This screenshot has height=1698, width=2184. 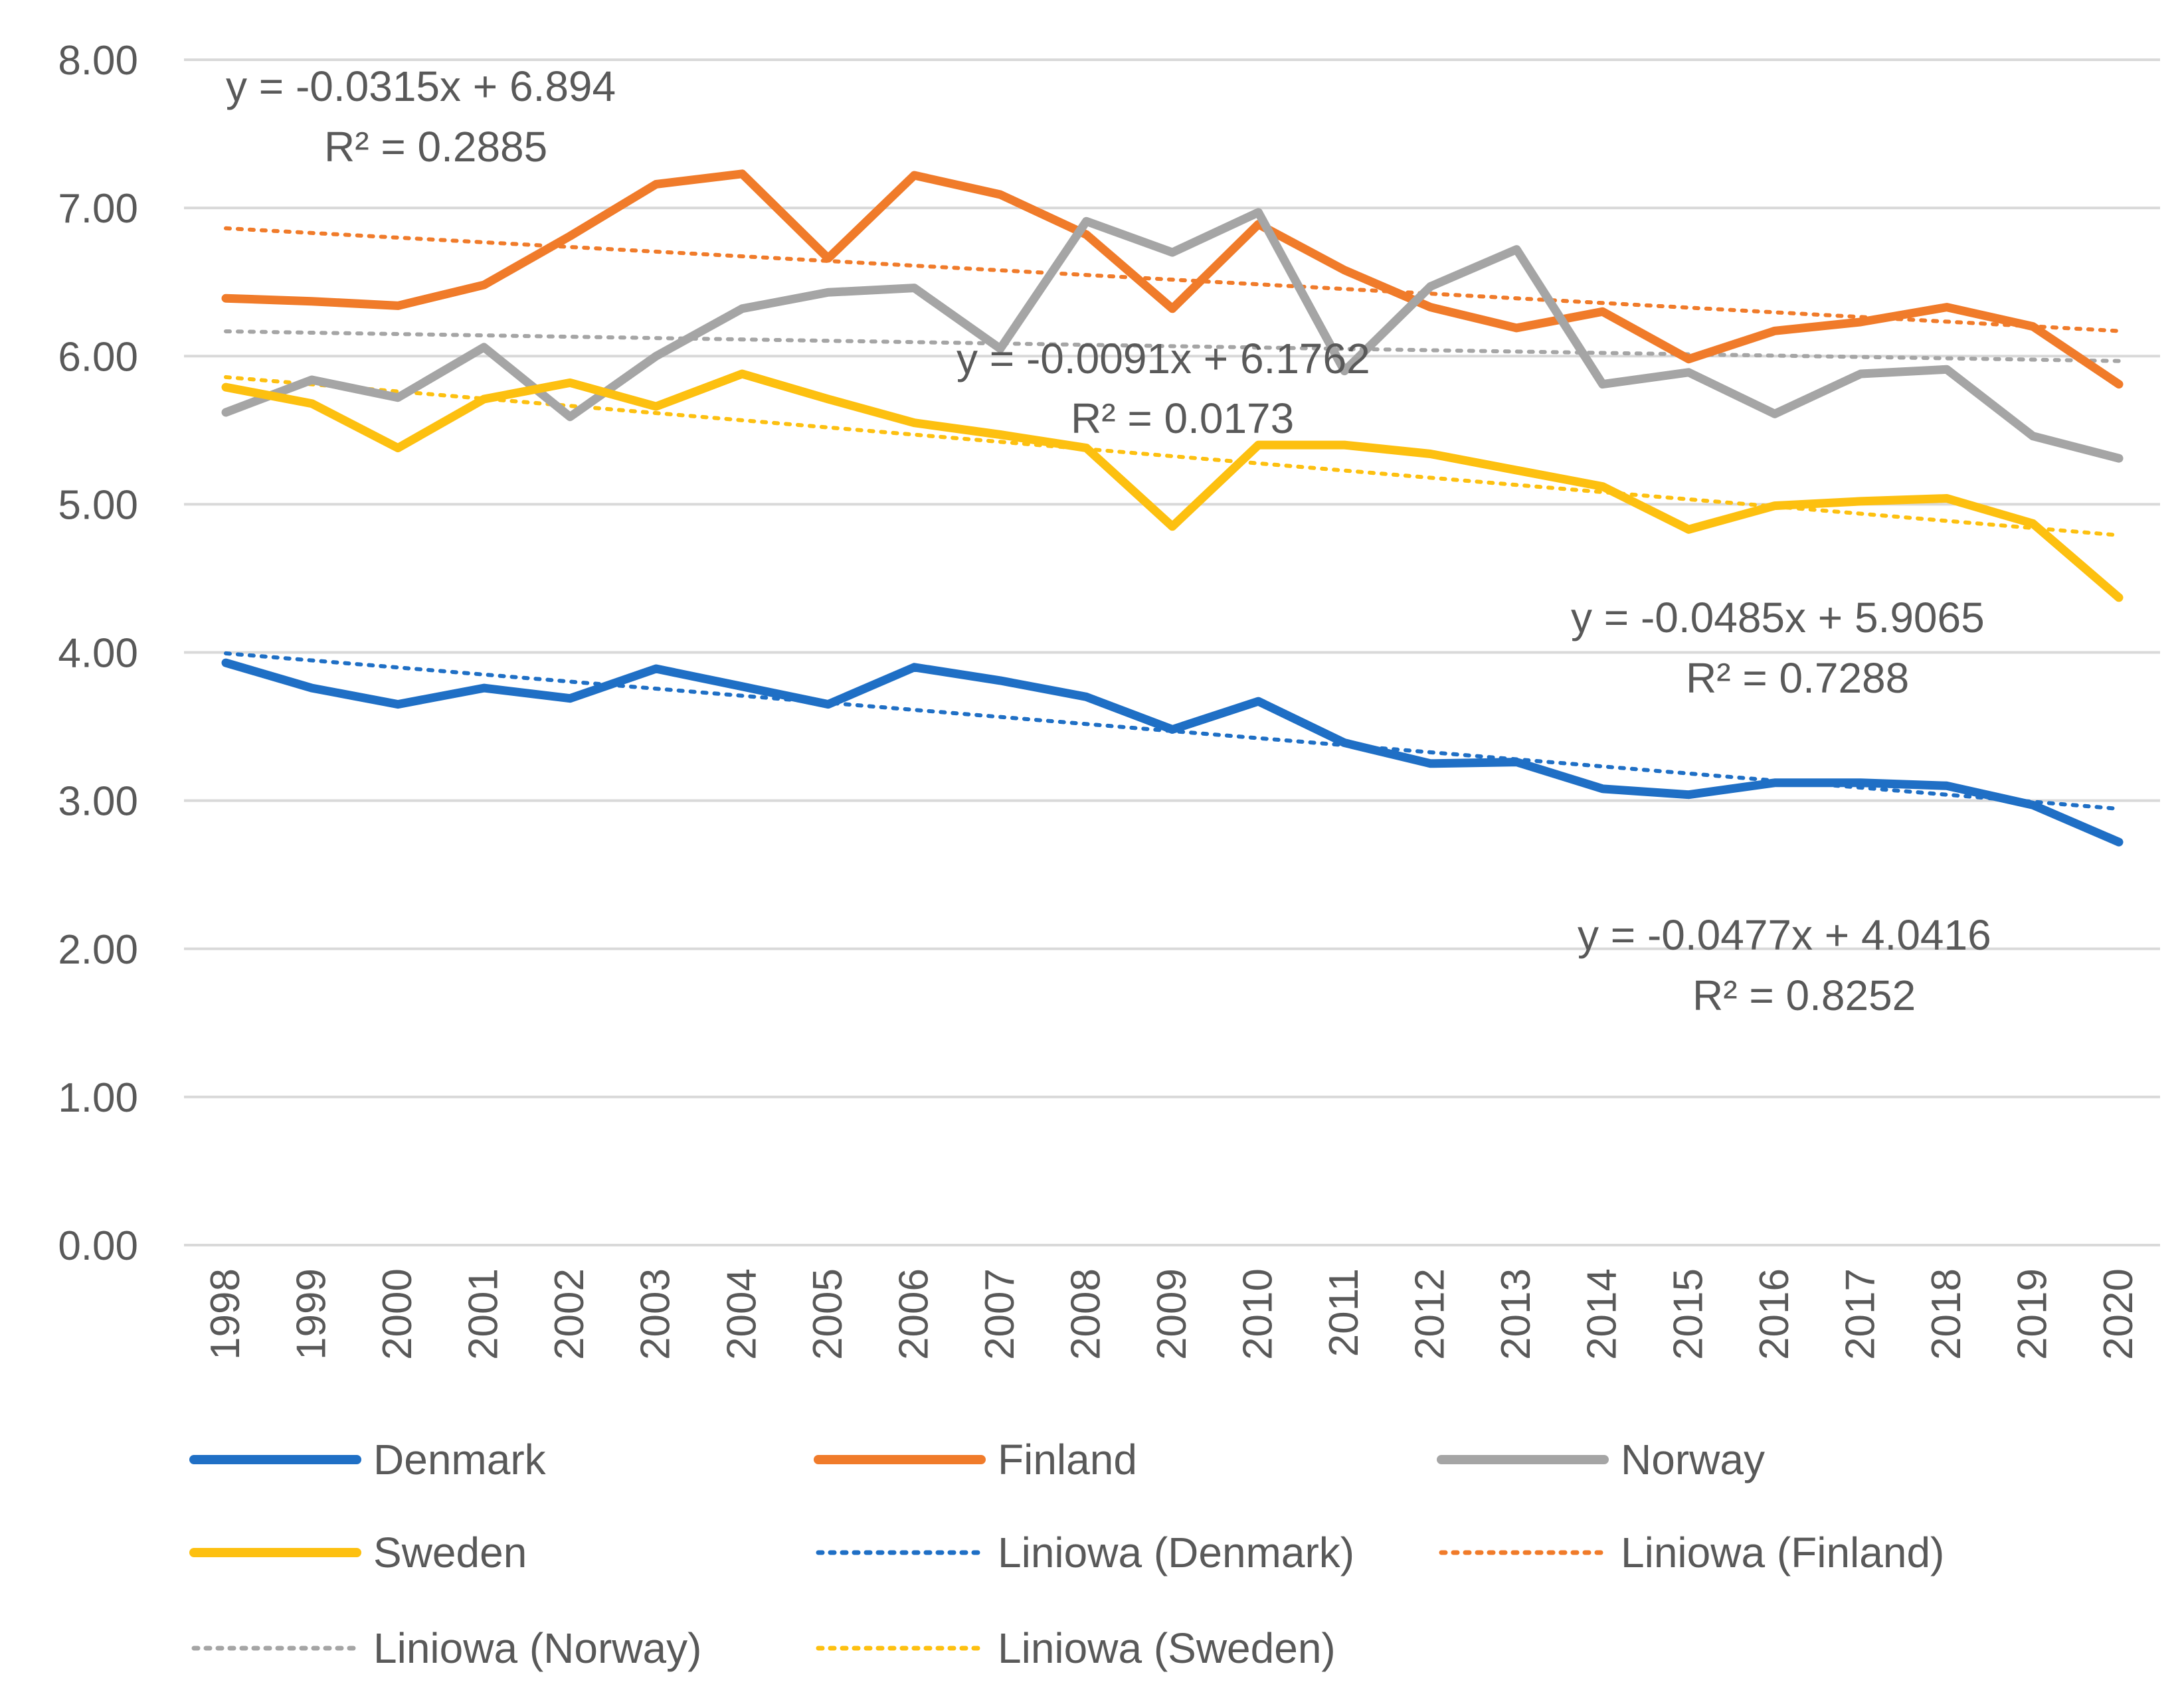 I want to click on legend-item-finland: Finland, so click(x=975, y=1460).